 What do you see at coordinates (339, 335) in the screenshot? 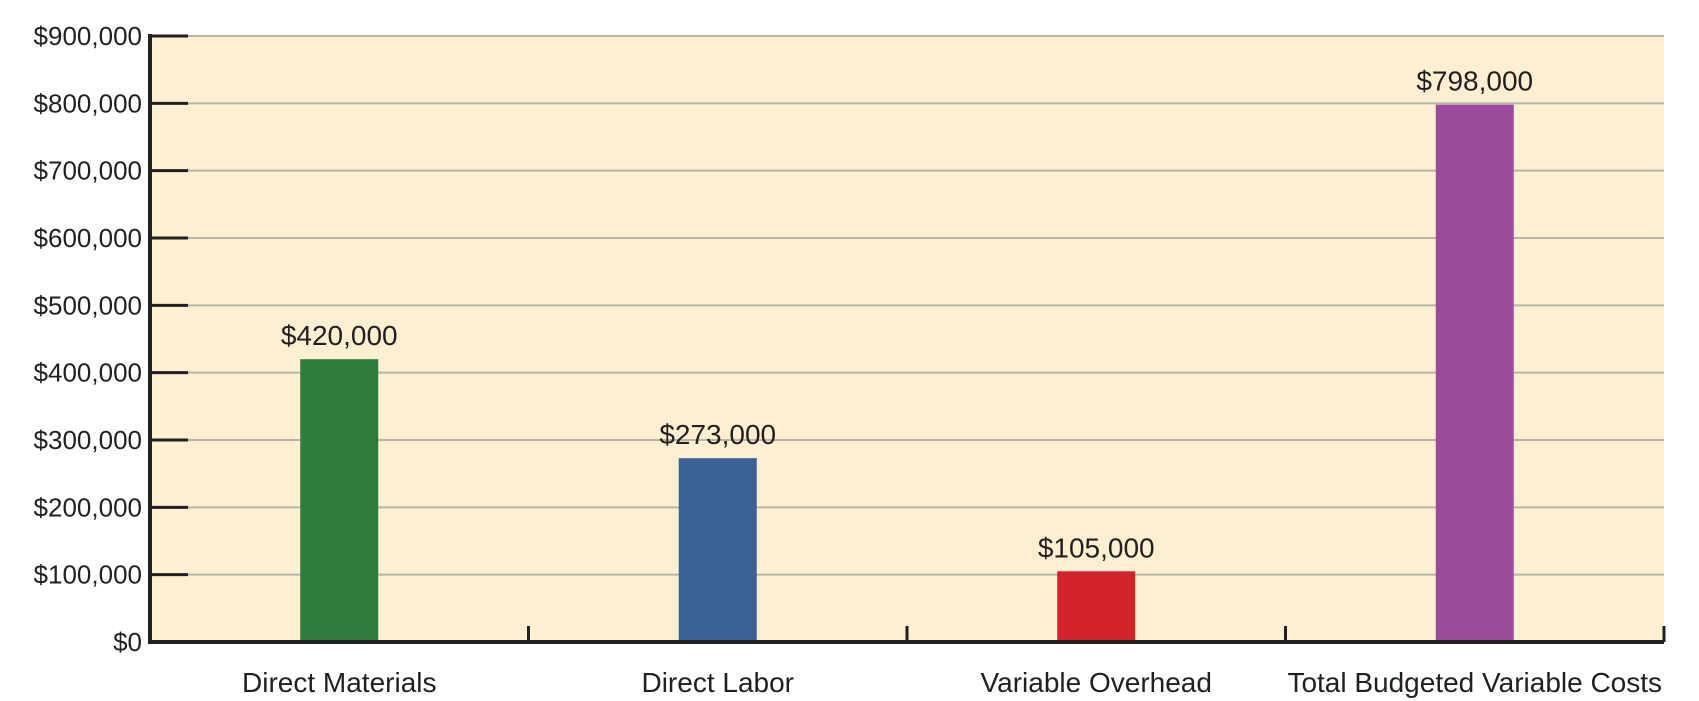
I see `data-label-1: $420,000` at bounding box center [339, 335].